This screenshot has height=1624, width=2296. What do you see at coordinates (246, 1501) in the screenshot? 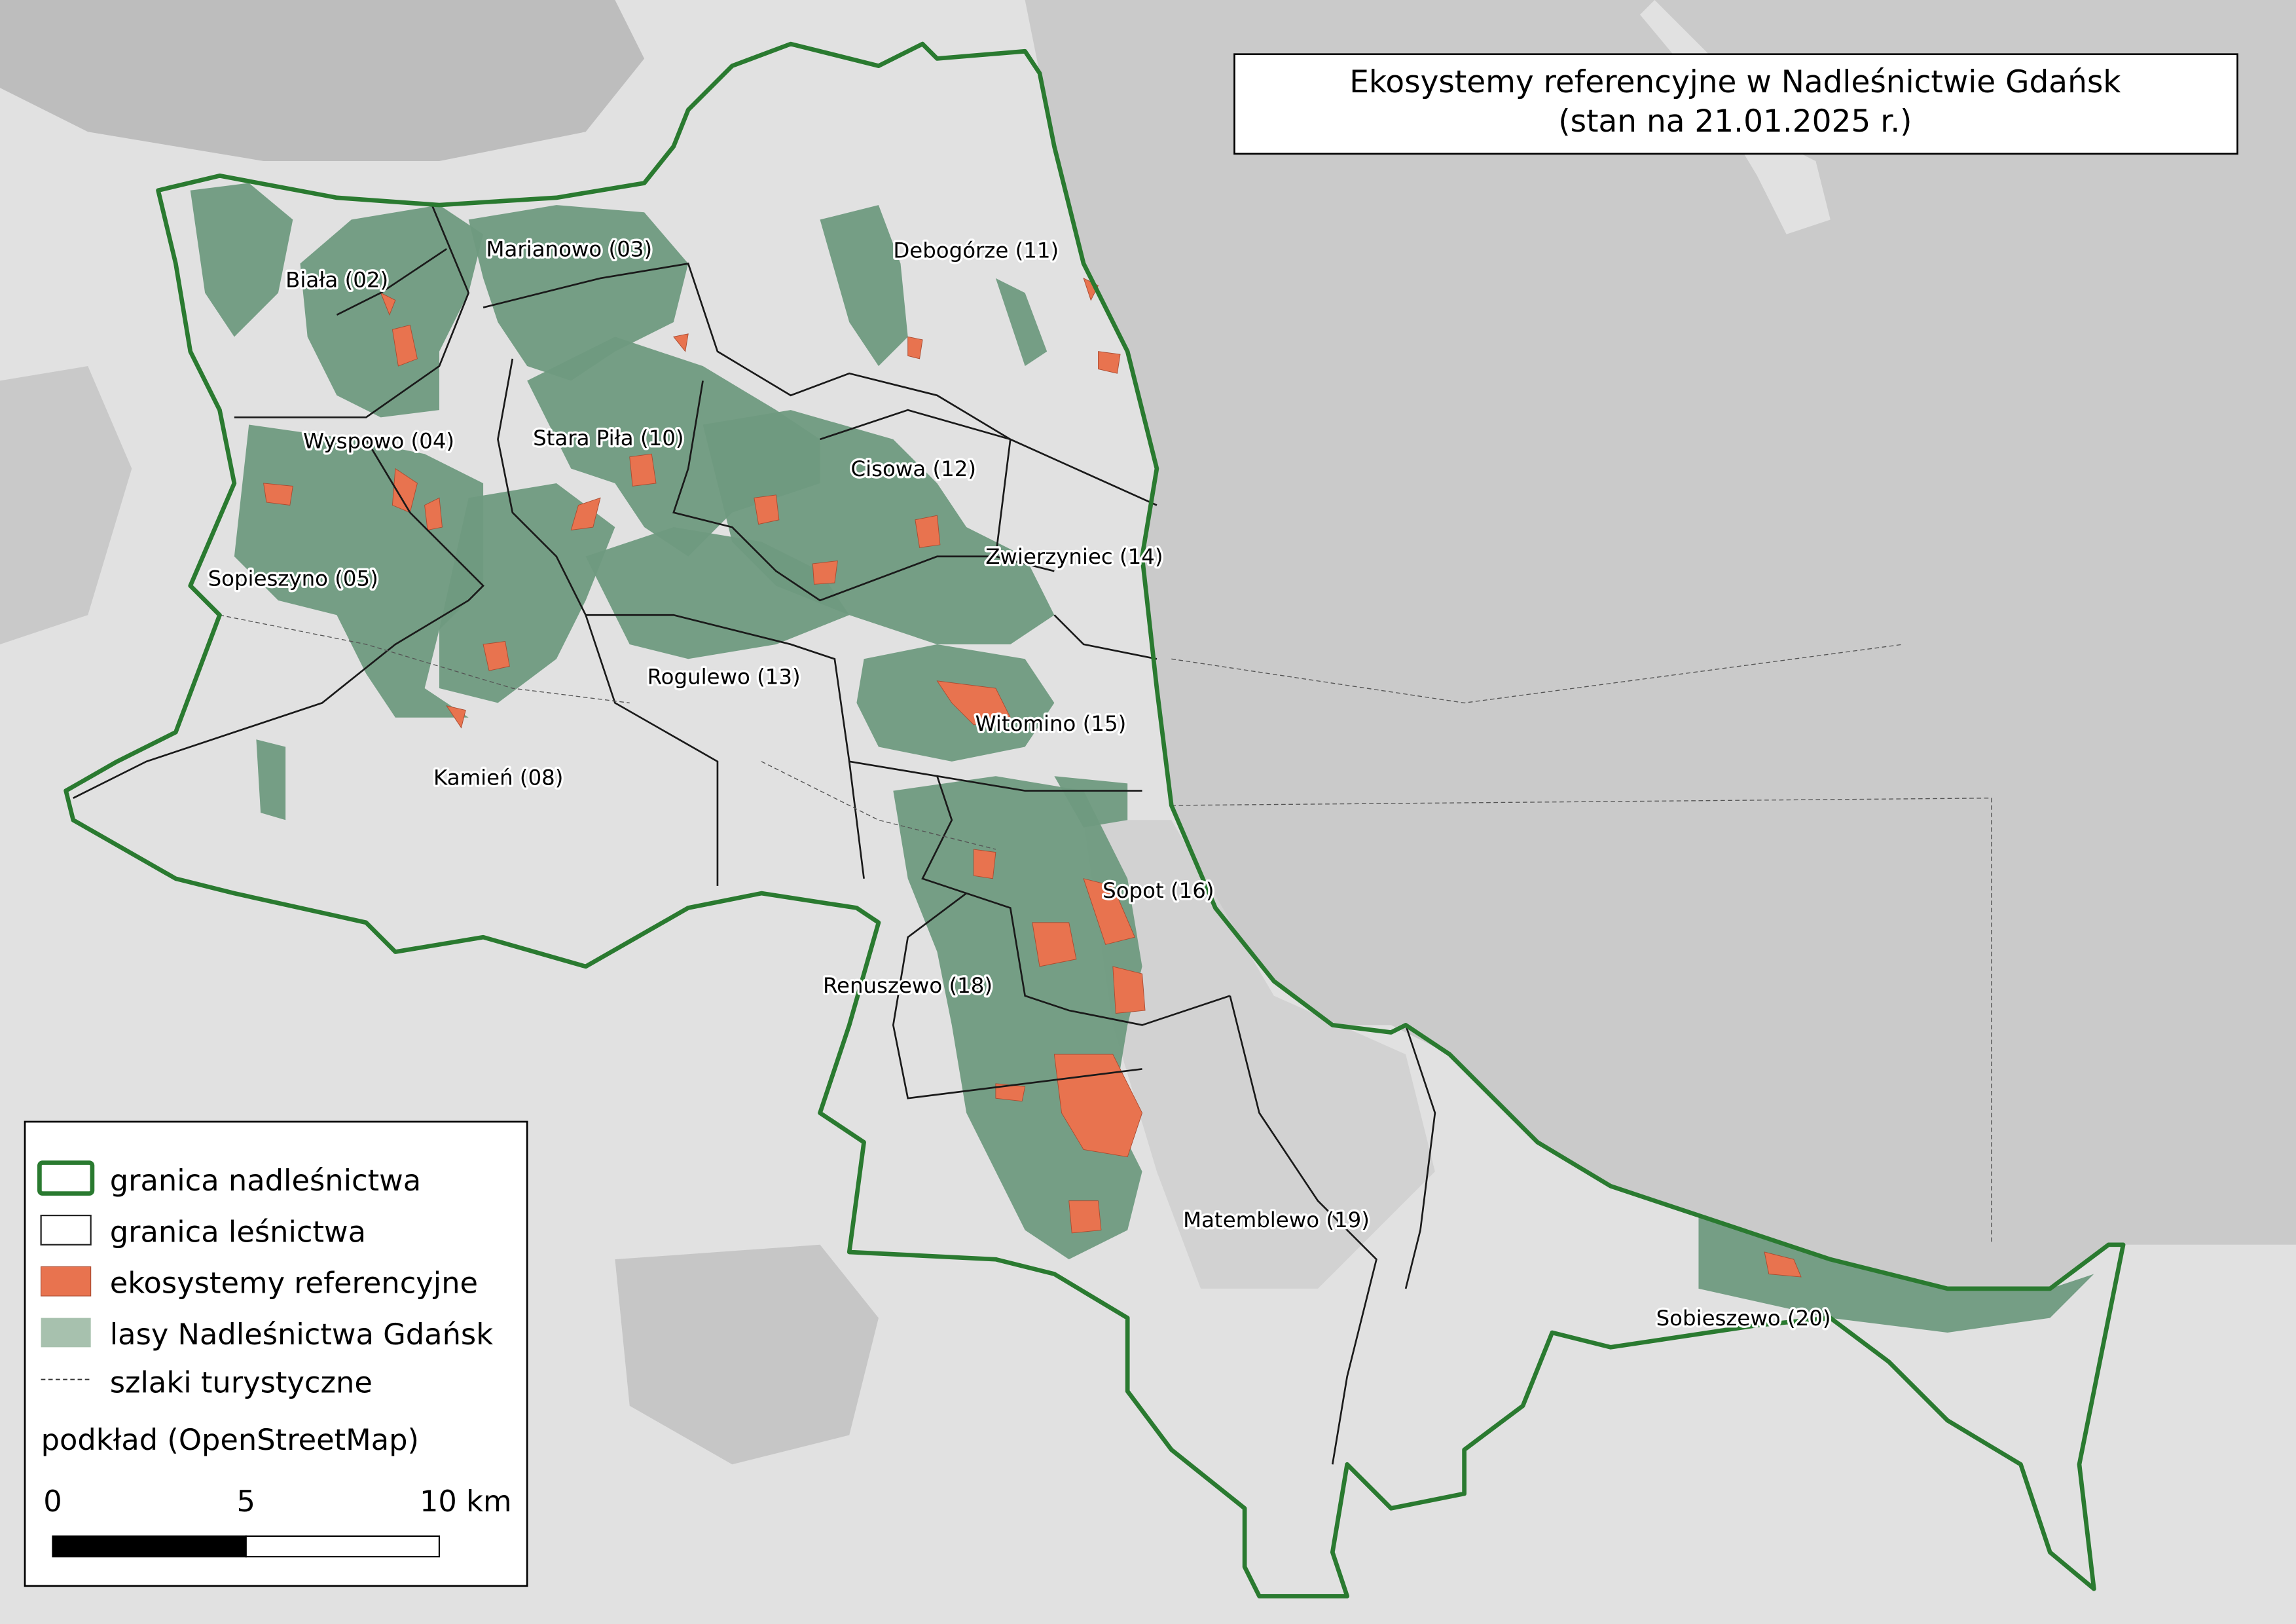
I see `scale-tick-5: 5` at bounding box center [246, 1501].